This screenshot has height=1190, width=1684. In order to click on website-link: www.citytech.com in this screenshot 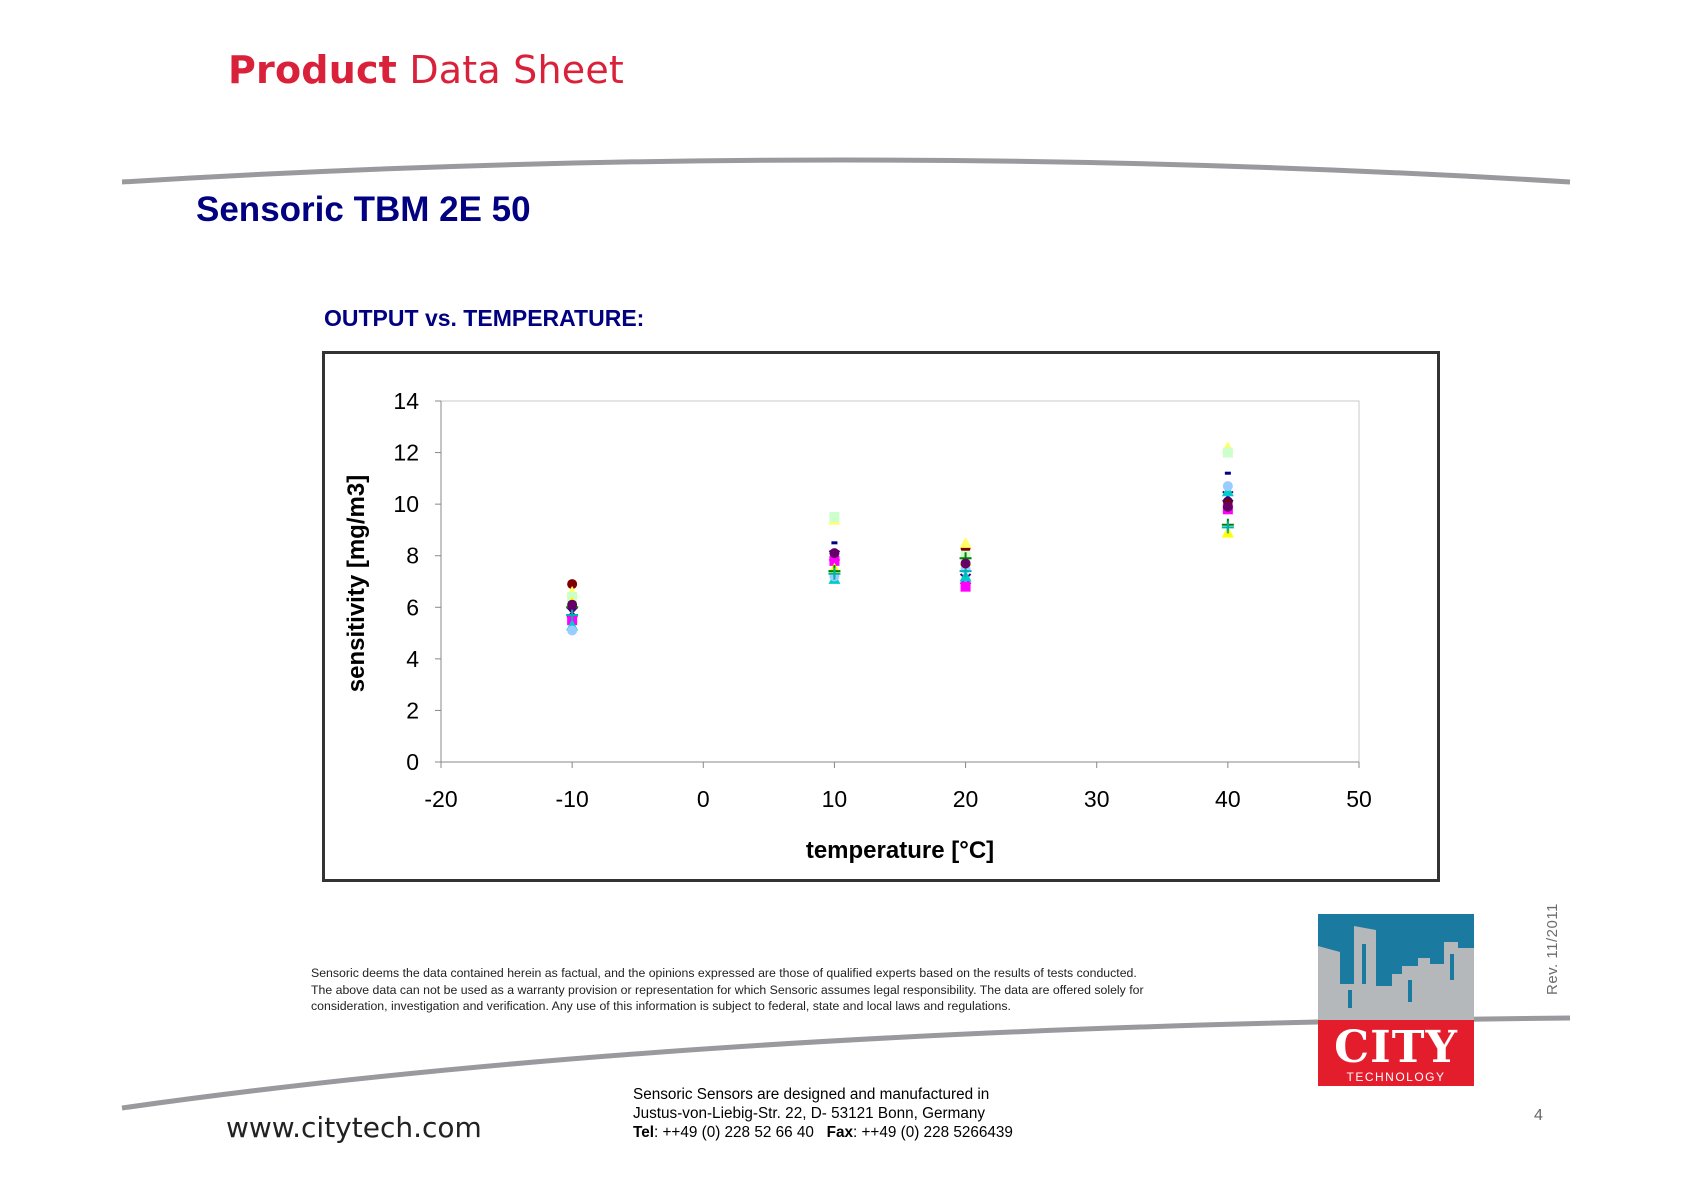, I will do `click(354, 1127)`.